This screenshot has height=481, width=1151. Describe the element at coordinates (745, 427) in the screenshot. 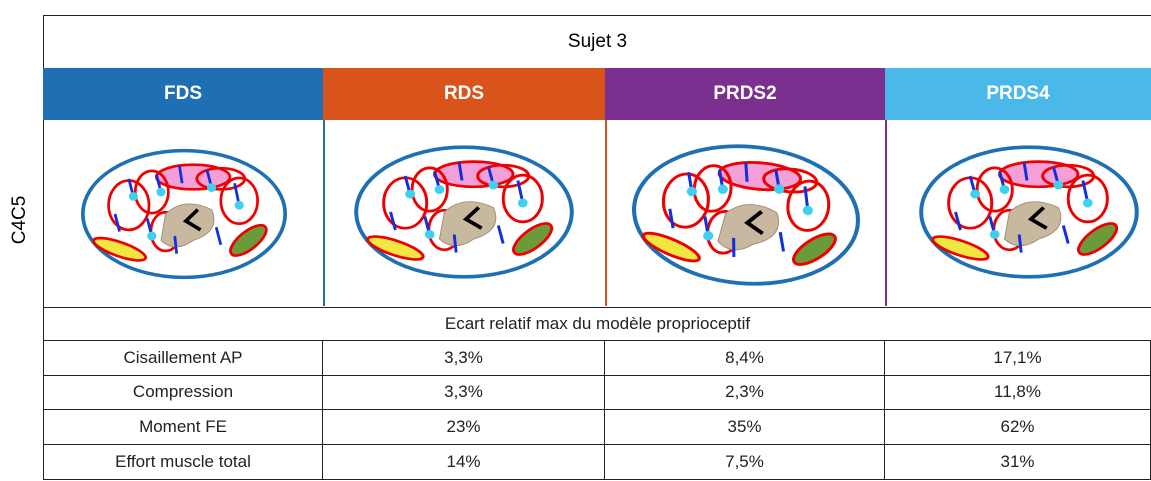

I see `value-cell: 35%` at that location.